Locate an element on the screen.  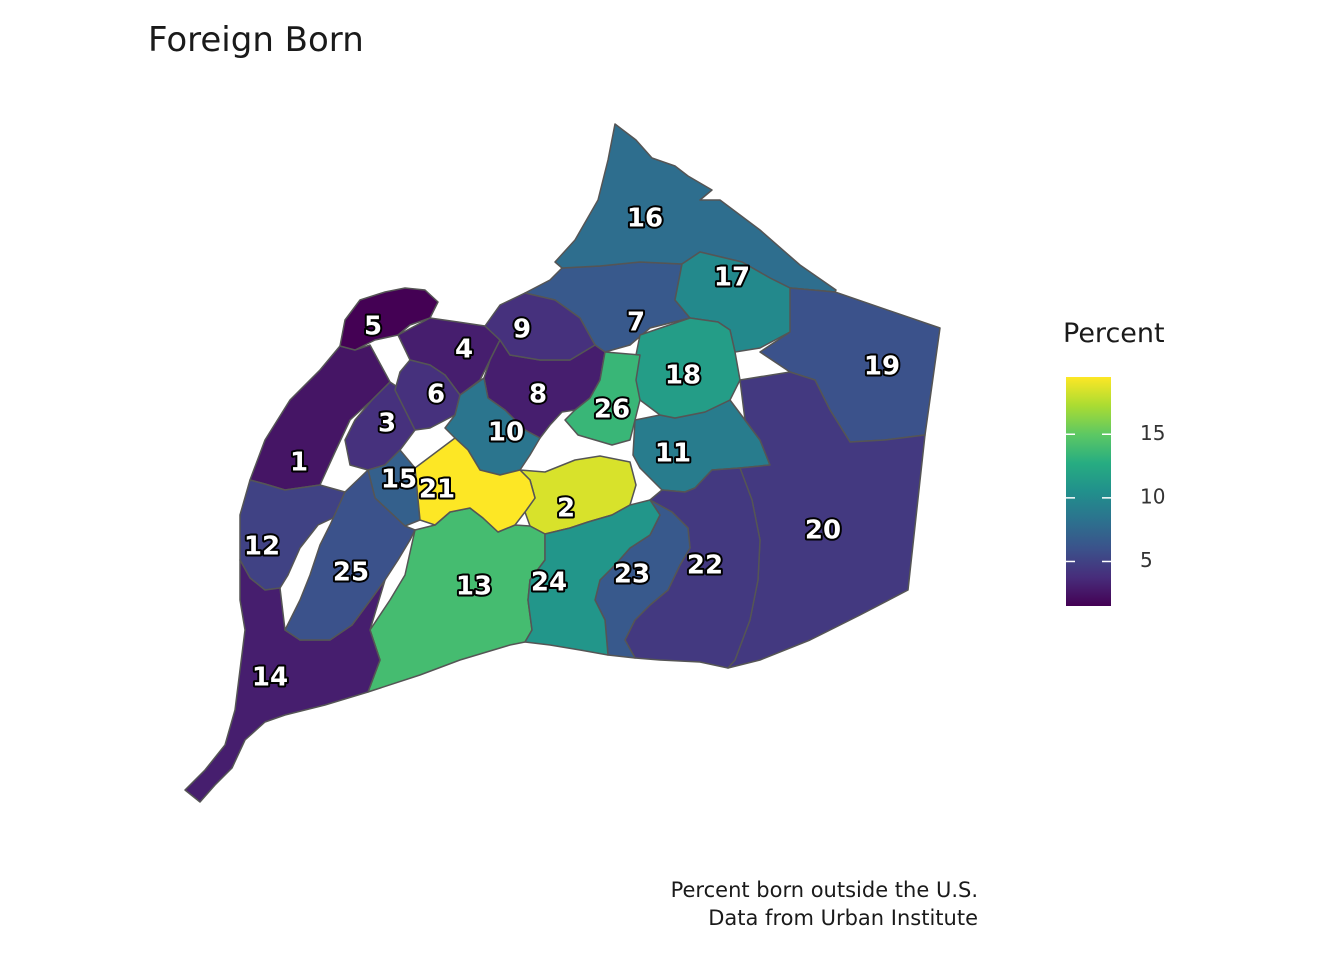
district-label-22: 22 is located at coordinates (705, 566).